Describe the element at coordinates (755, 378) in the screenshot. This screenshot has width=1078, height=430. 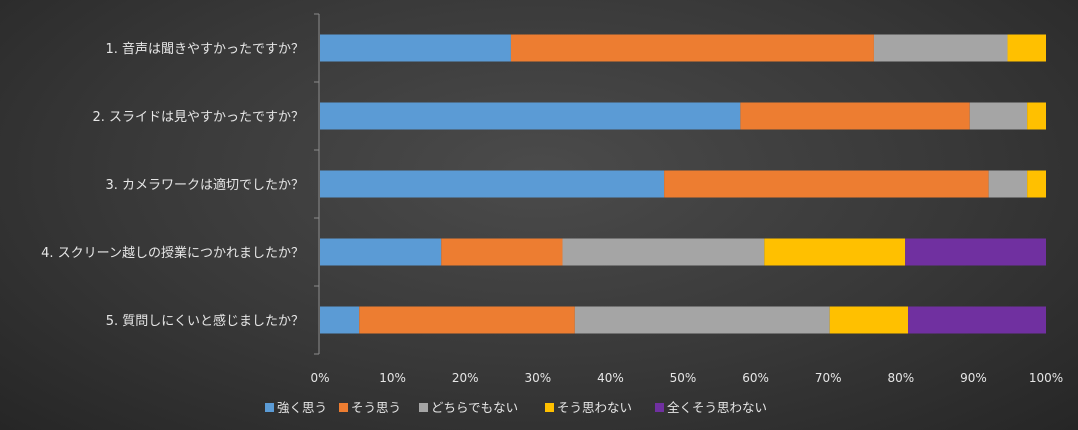
I see `x-tick-label: 60%` at that location.